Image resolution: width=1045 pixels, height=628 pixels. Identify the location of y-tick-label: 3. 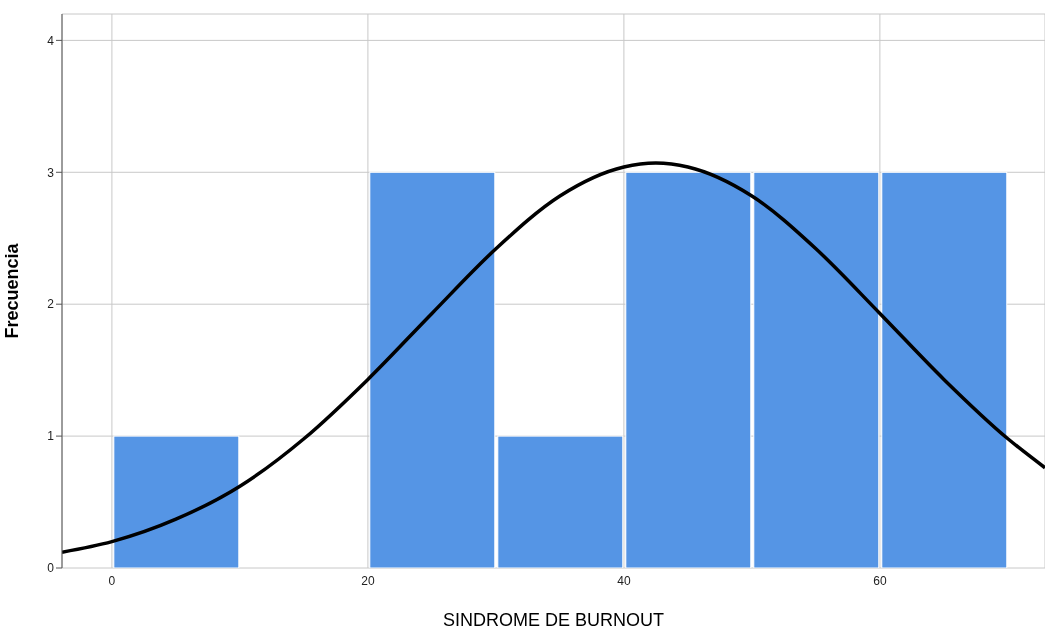
(51, 172).